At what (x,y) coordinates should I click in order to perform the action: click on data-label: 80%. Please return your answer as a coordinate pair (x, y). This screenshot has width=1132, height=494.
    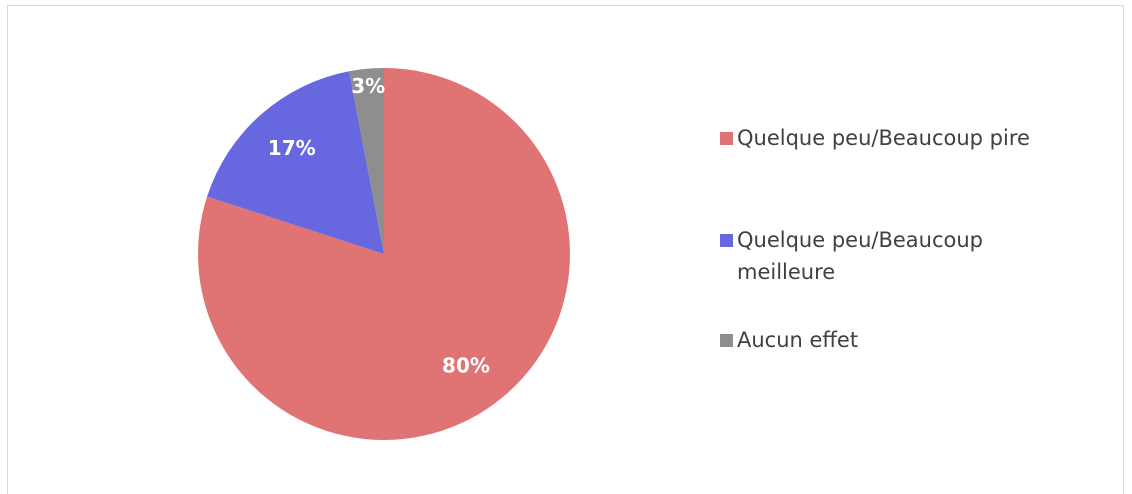
    Looking at the image, I should click on (466, 365).